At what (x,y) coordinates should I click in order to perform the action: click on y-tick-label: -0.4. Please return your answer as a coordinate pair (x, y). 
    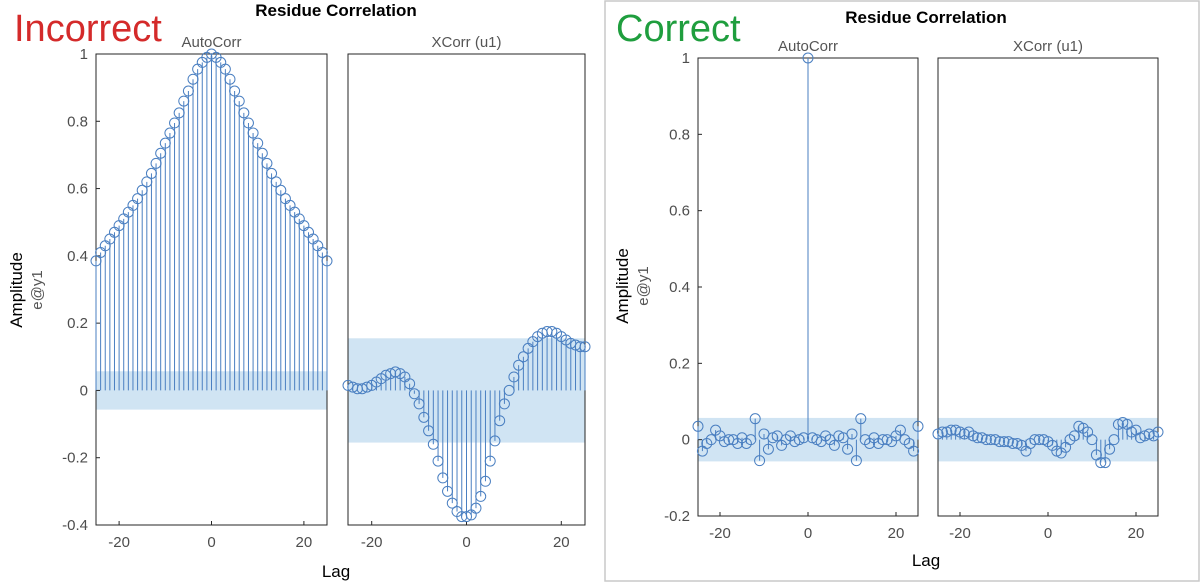
    Looking at the image, I should click on (75, 525).